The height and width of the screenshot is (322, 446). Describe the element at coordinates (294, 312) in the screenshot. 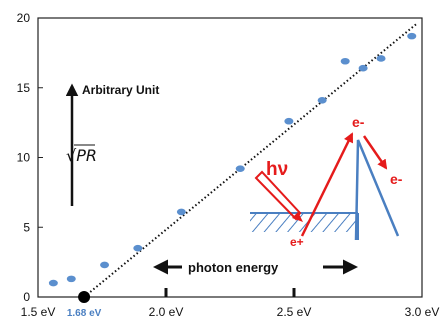

I see `x-tick-label: 2.5 eV` at that location.